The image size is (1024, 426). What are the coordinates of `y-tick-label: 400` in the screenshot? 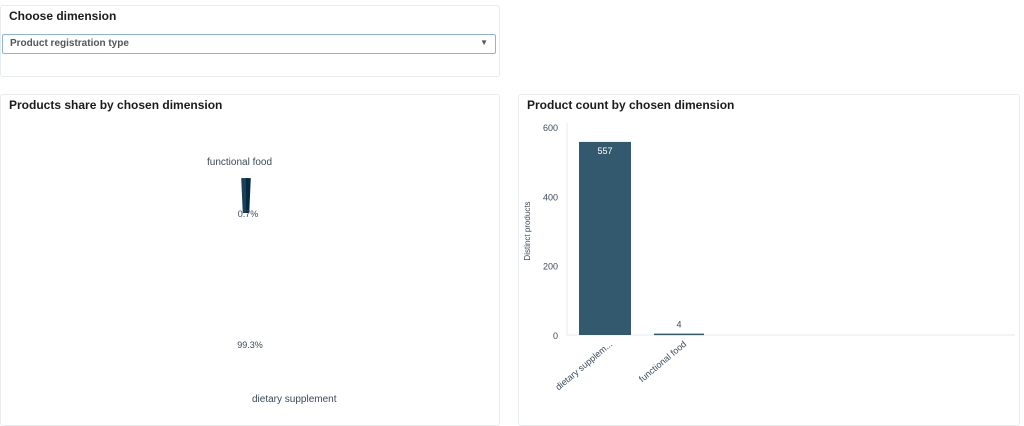 It's located at (550, 197).